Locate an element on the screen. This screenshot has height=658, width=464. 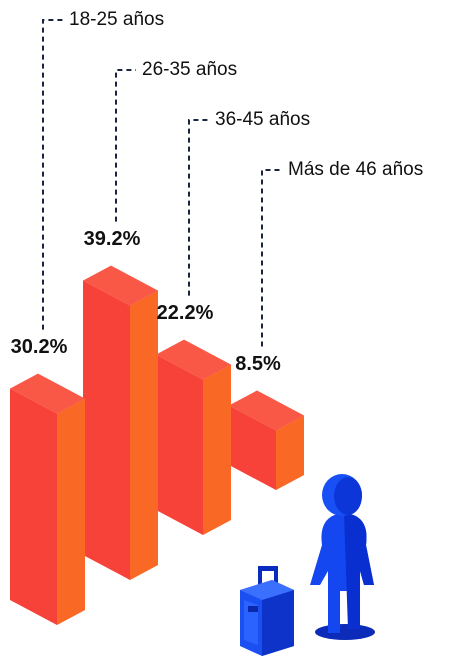
traveler-illustration is located at coordinates (307, 565).